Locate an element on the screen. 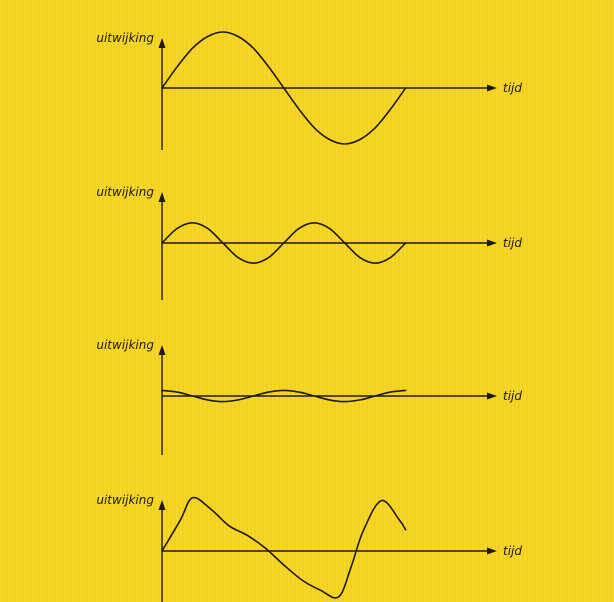  oscillation-chart-2: uitwijking tijd is located at coordinates (309, 242).